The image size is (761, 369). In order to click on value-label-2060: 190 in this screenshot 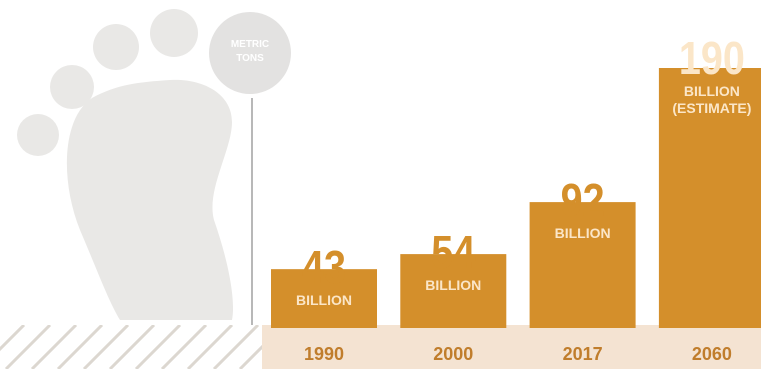, I will do `click(712, 58)`.